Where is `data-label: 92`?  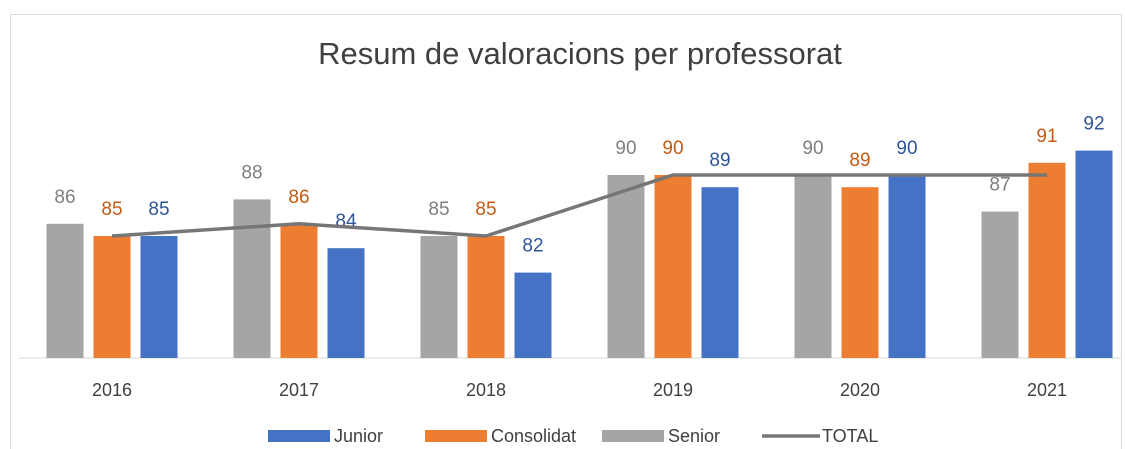 data-label: 92 is located at coordinates (1093, 124).